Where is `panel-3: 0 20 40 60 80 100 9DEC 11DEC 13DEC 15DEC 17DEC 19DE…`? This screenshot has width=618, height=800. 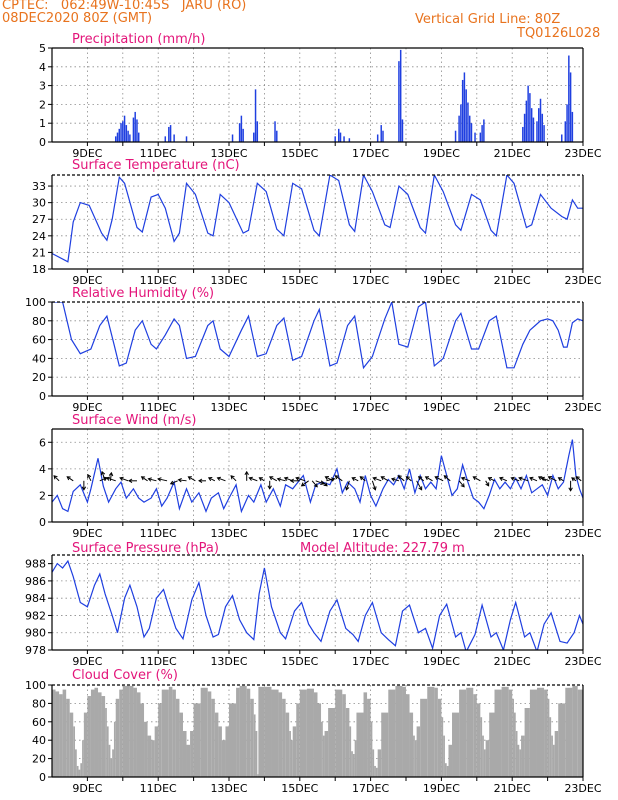 panel-3: 0 20 40 60 80 100 9DEC 11DEC 13DEC 15DEC 17DEC 19DE… is located at coordinates (313, 350).